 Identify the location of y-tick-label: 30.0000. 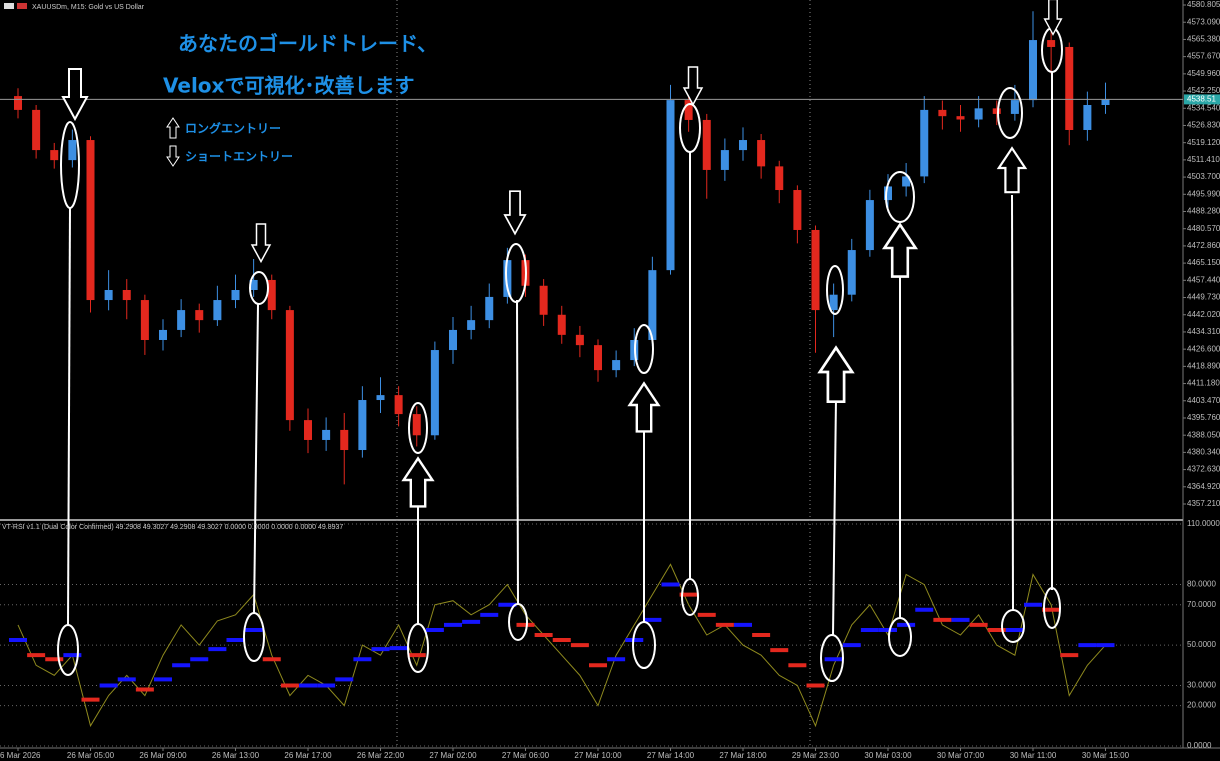
(1201, 685).